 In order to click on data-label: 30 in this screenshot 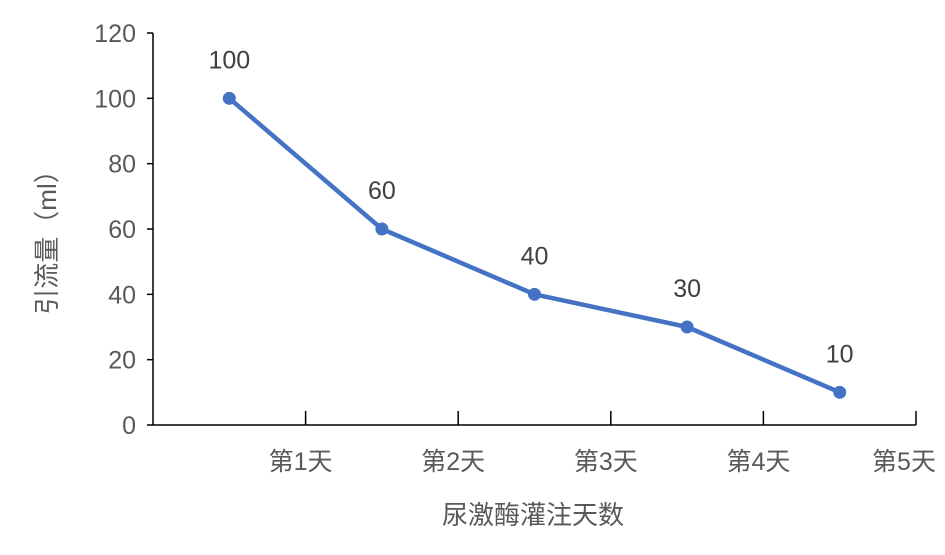, I will do `click(687, 289)`.